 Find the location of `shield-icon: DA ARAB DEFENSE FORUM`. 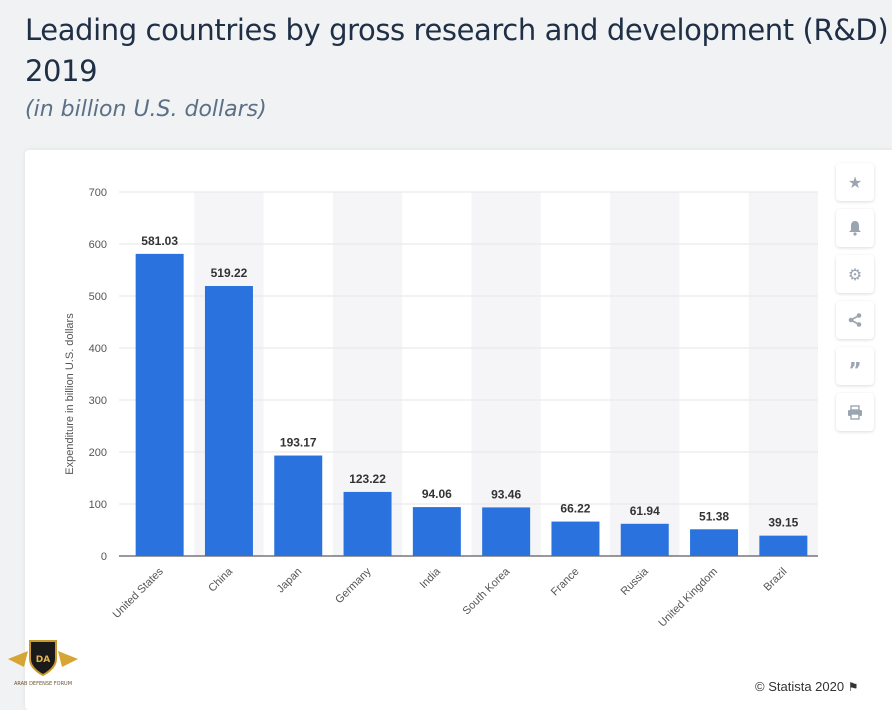

shield-icon: DA ARAB DEFENSE FORUM is located at coordinates (43, 663).